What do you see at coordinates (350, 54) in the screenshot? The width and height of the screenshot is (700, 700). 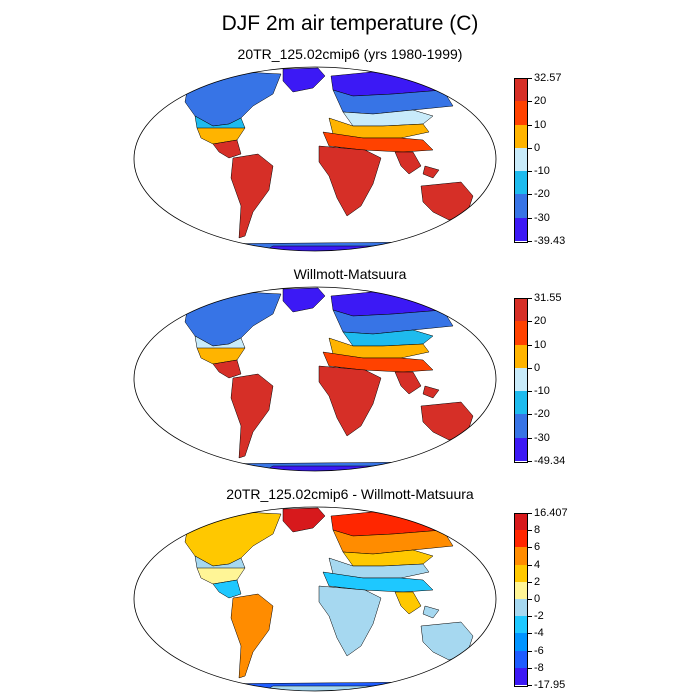 I see `panel-title-model: 20TR_125.02cmip6 (yrs 1980-1999)` at bounding box center [350, 54].